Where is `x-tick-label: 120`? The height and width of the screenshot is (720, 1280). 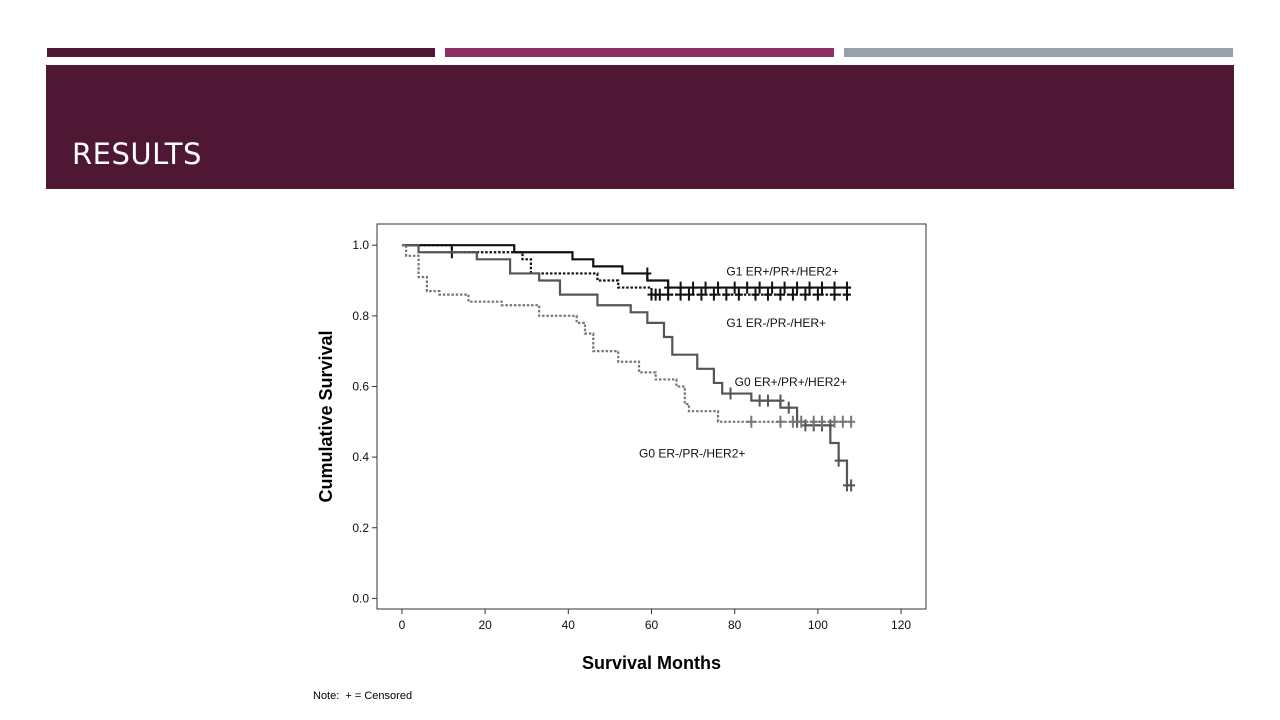 x-tick-label: 120 is located at coordinates (901, 625).